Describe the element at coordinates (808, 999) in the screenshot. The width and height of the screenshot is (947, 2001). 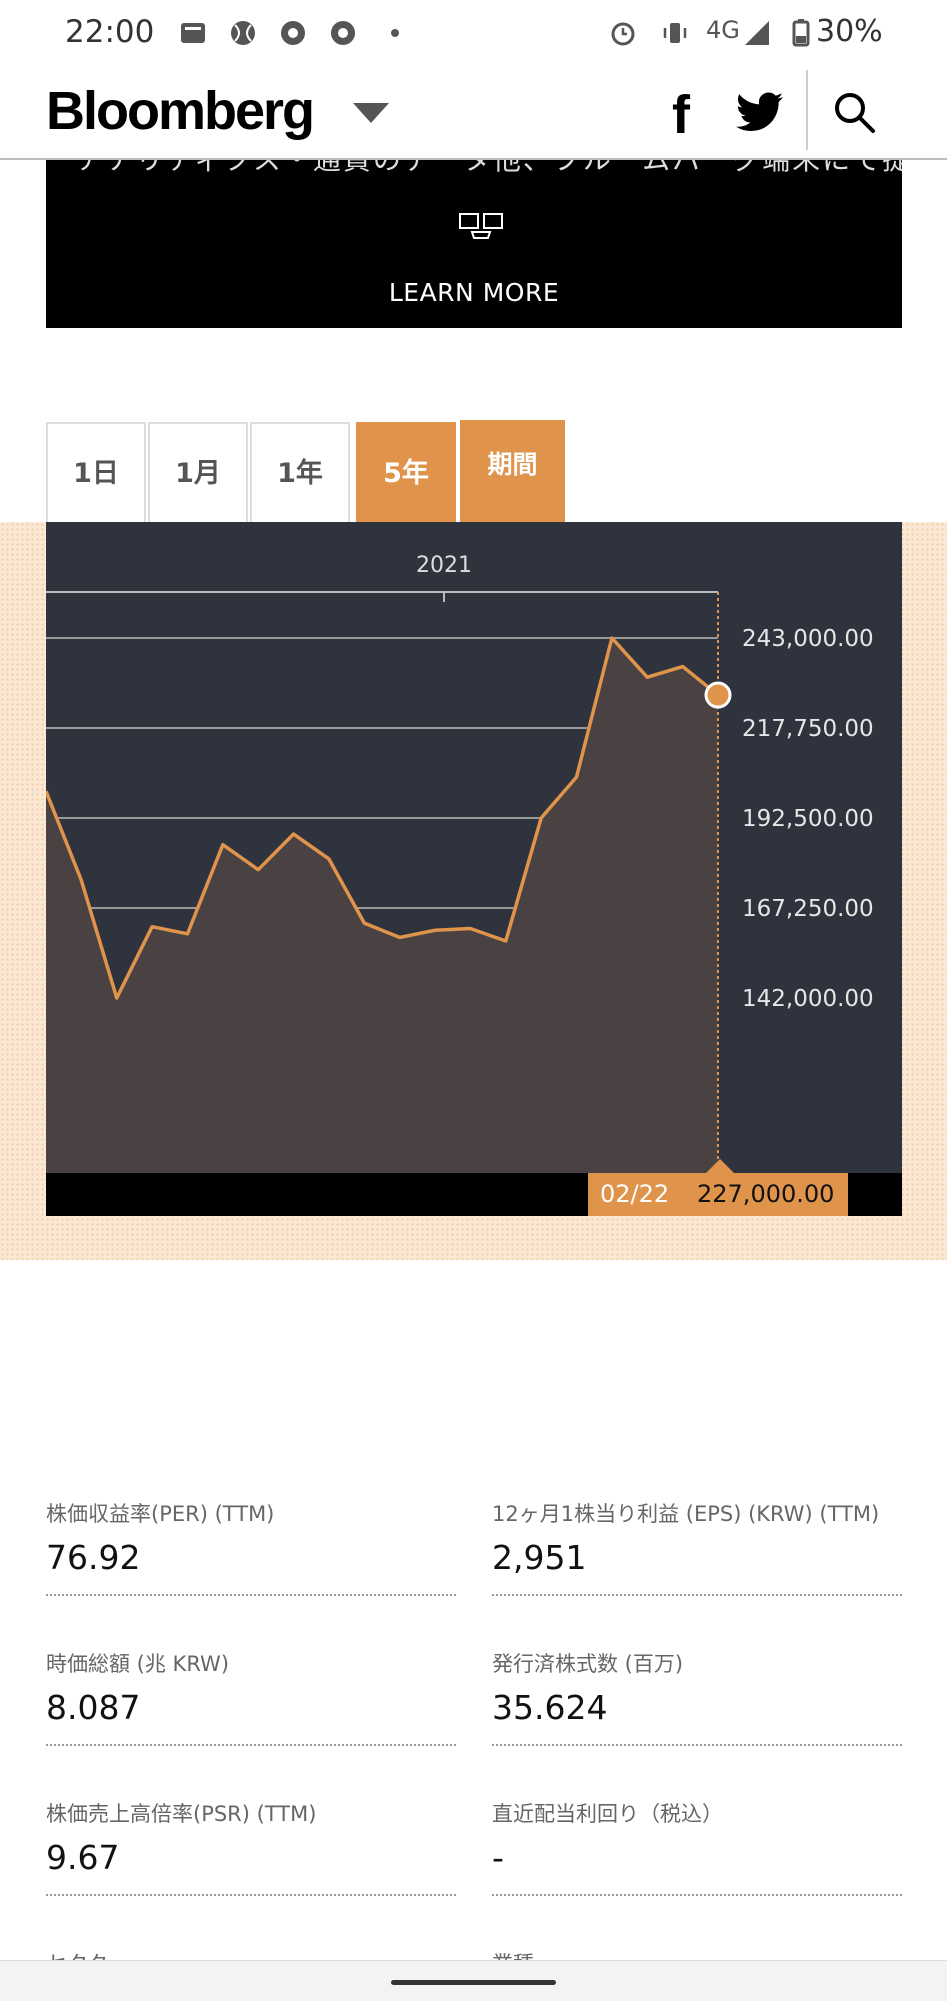
I see `y-tick-label: 142,000.00` at that location.